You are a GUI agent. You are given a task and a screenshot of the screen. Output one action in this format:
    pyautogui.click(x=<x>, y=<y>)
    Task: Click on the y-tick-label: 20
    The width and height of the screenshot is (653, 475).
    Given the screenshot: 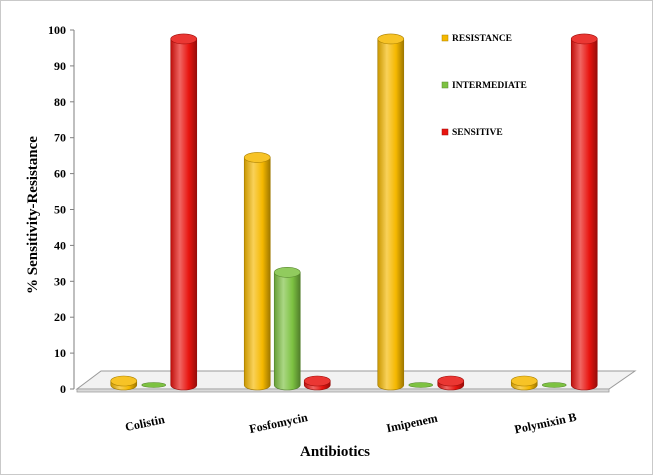 What is the action you would take?
    pyautogui.click(x=60, y=317)
    